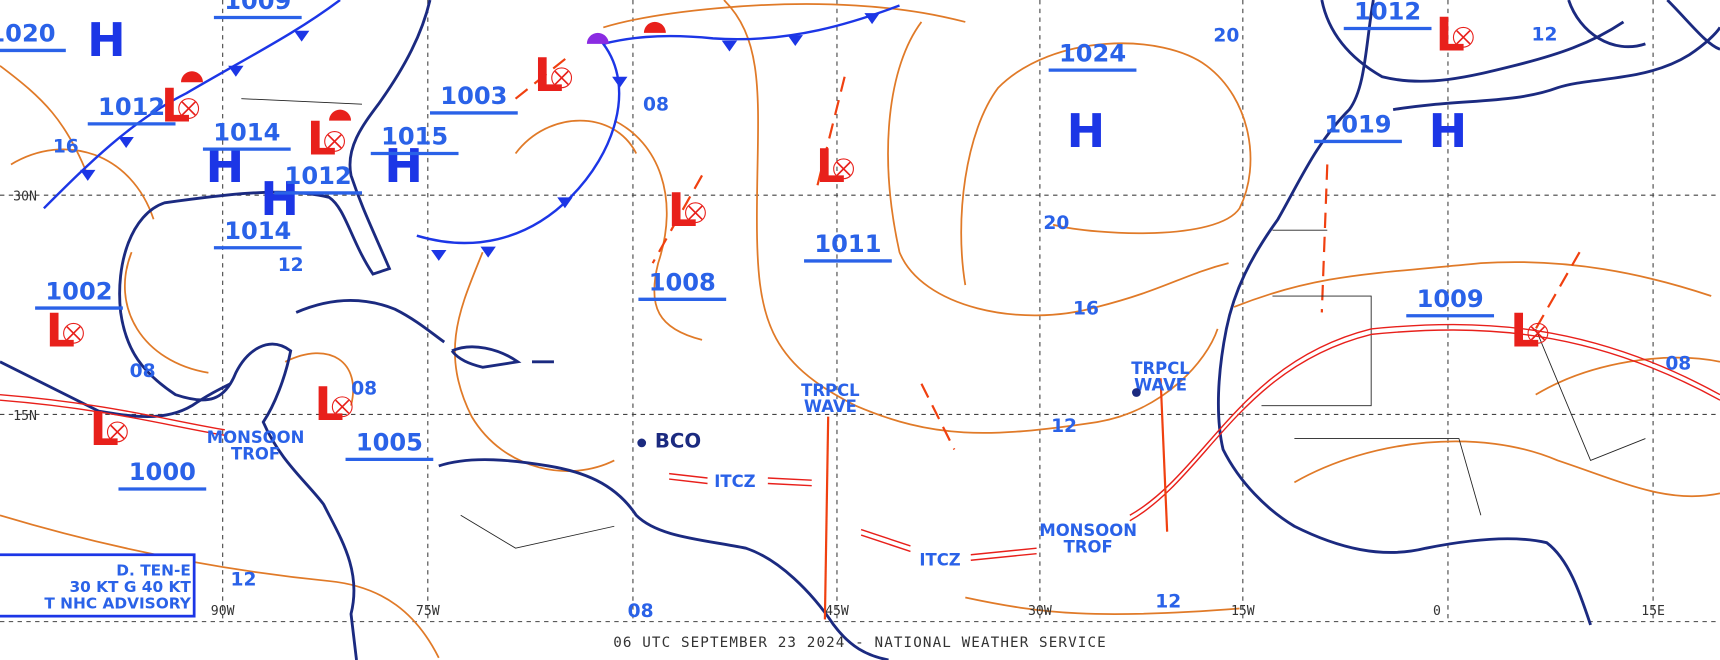 This screenshot has height=660, width=1720. I want to click on longitude-label: 45W, so click(837, 611).